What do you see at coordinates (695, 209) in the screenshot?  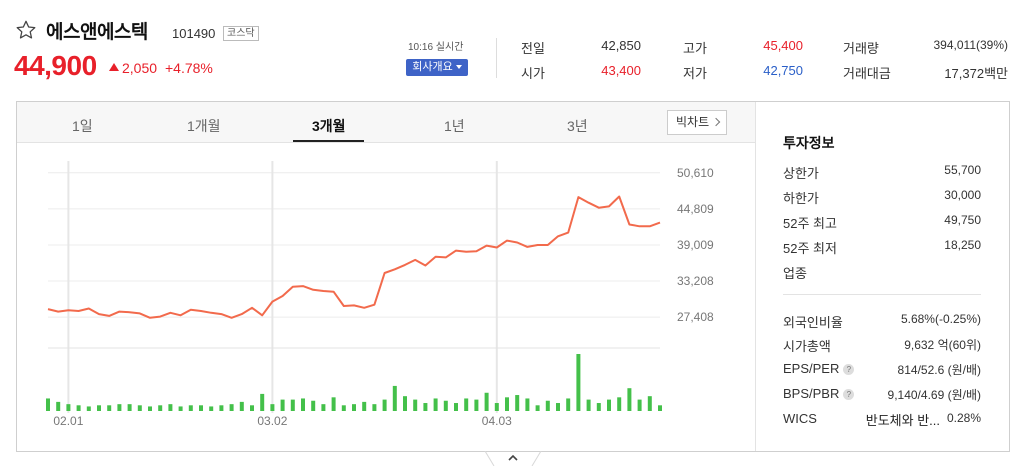 I see `y-tick-label: 44,809` at bounding box center [695, 209].